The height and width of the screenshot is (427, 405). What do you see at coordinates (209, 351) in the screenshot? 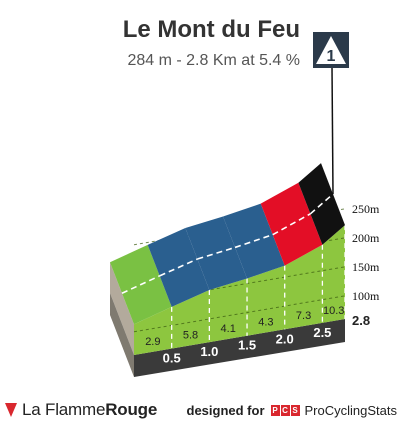
I see `x-tick-1.0: 1.0` at bounding box center [209, 351].